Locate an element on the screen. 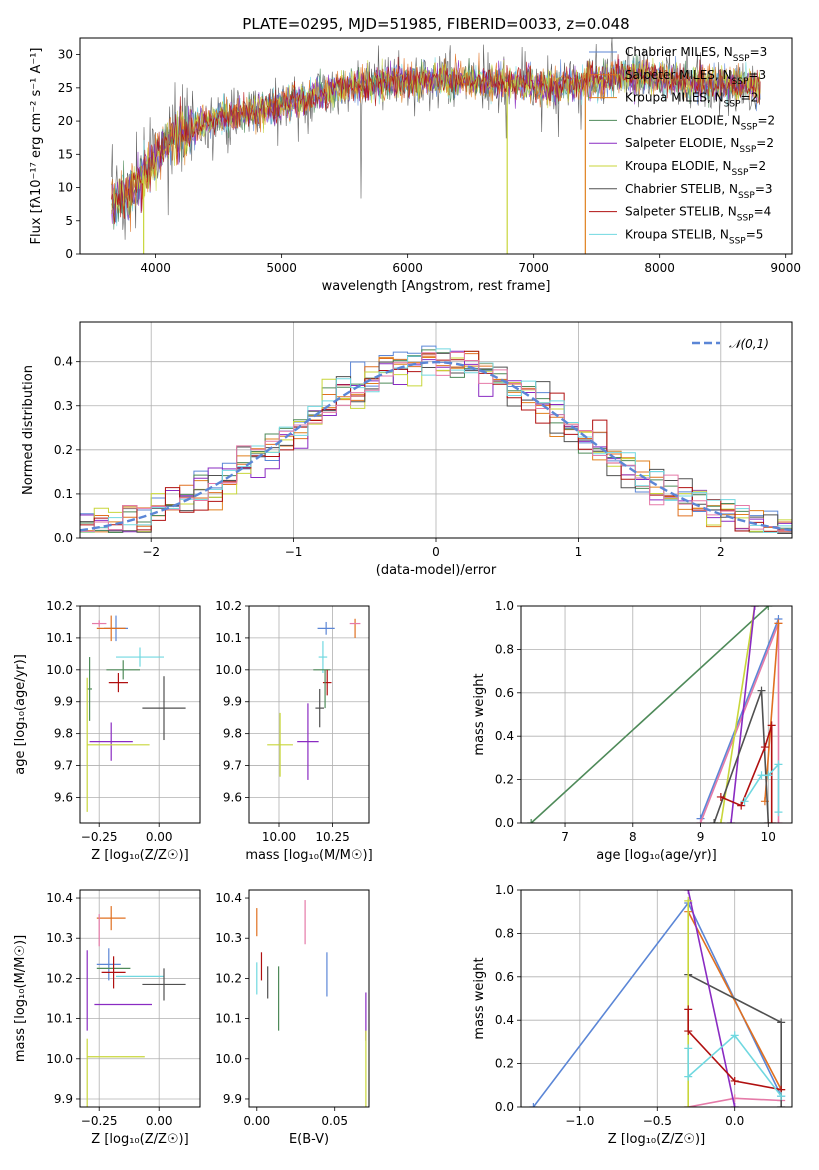 This screenshot has height=1170, width=819. mass_vs_Z-frame is located at coordinates (140, 998).